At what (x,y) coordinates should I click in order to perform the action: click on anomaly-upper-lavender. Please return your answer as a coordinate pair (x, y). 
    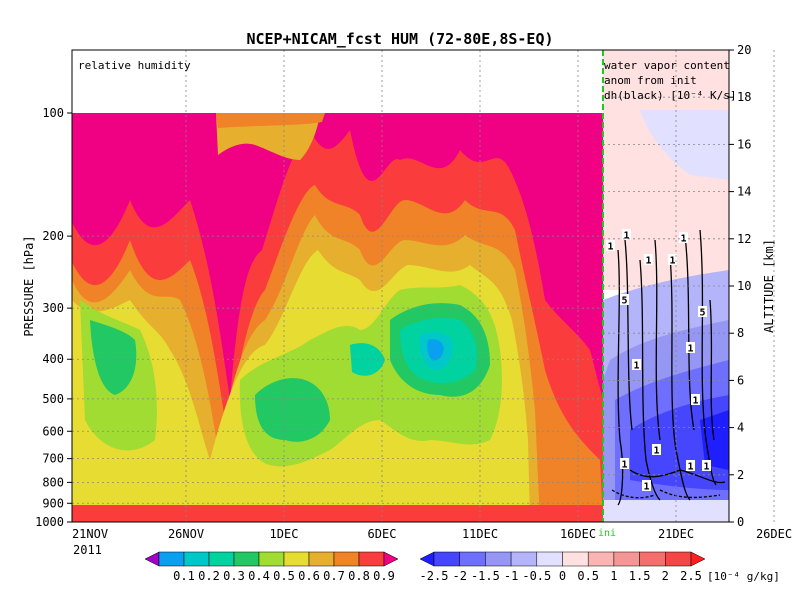
    Looking at the image, I should click on (684, 145).